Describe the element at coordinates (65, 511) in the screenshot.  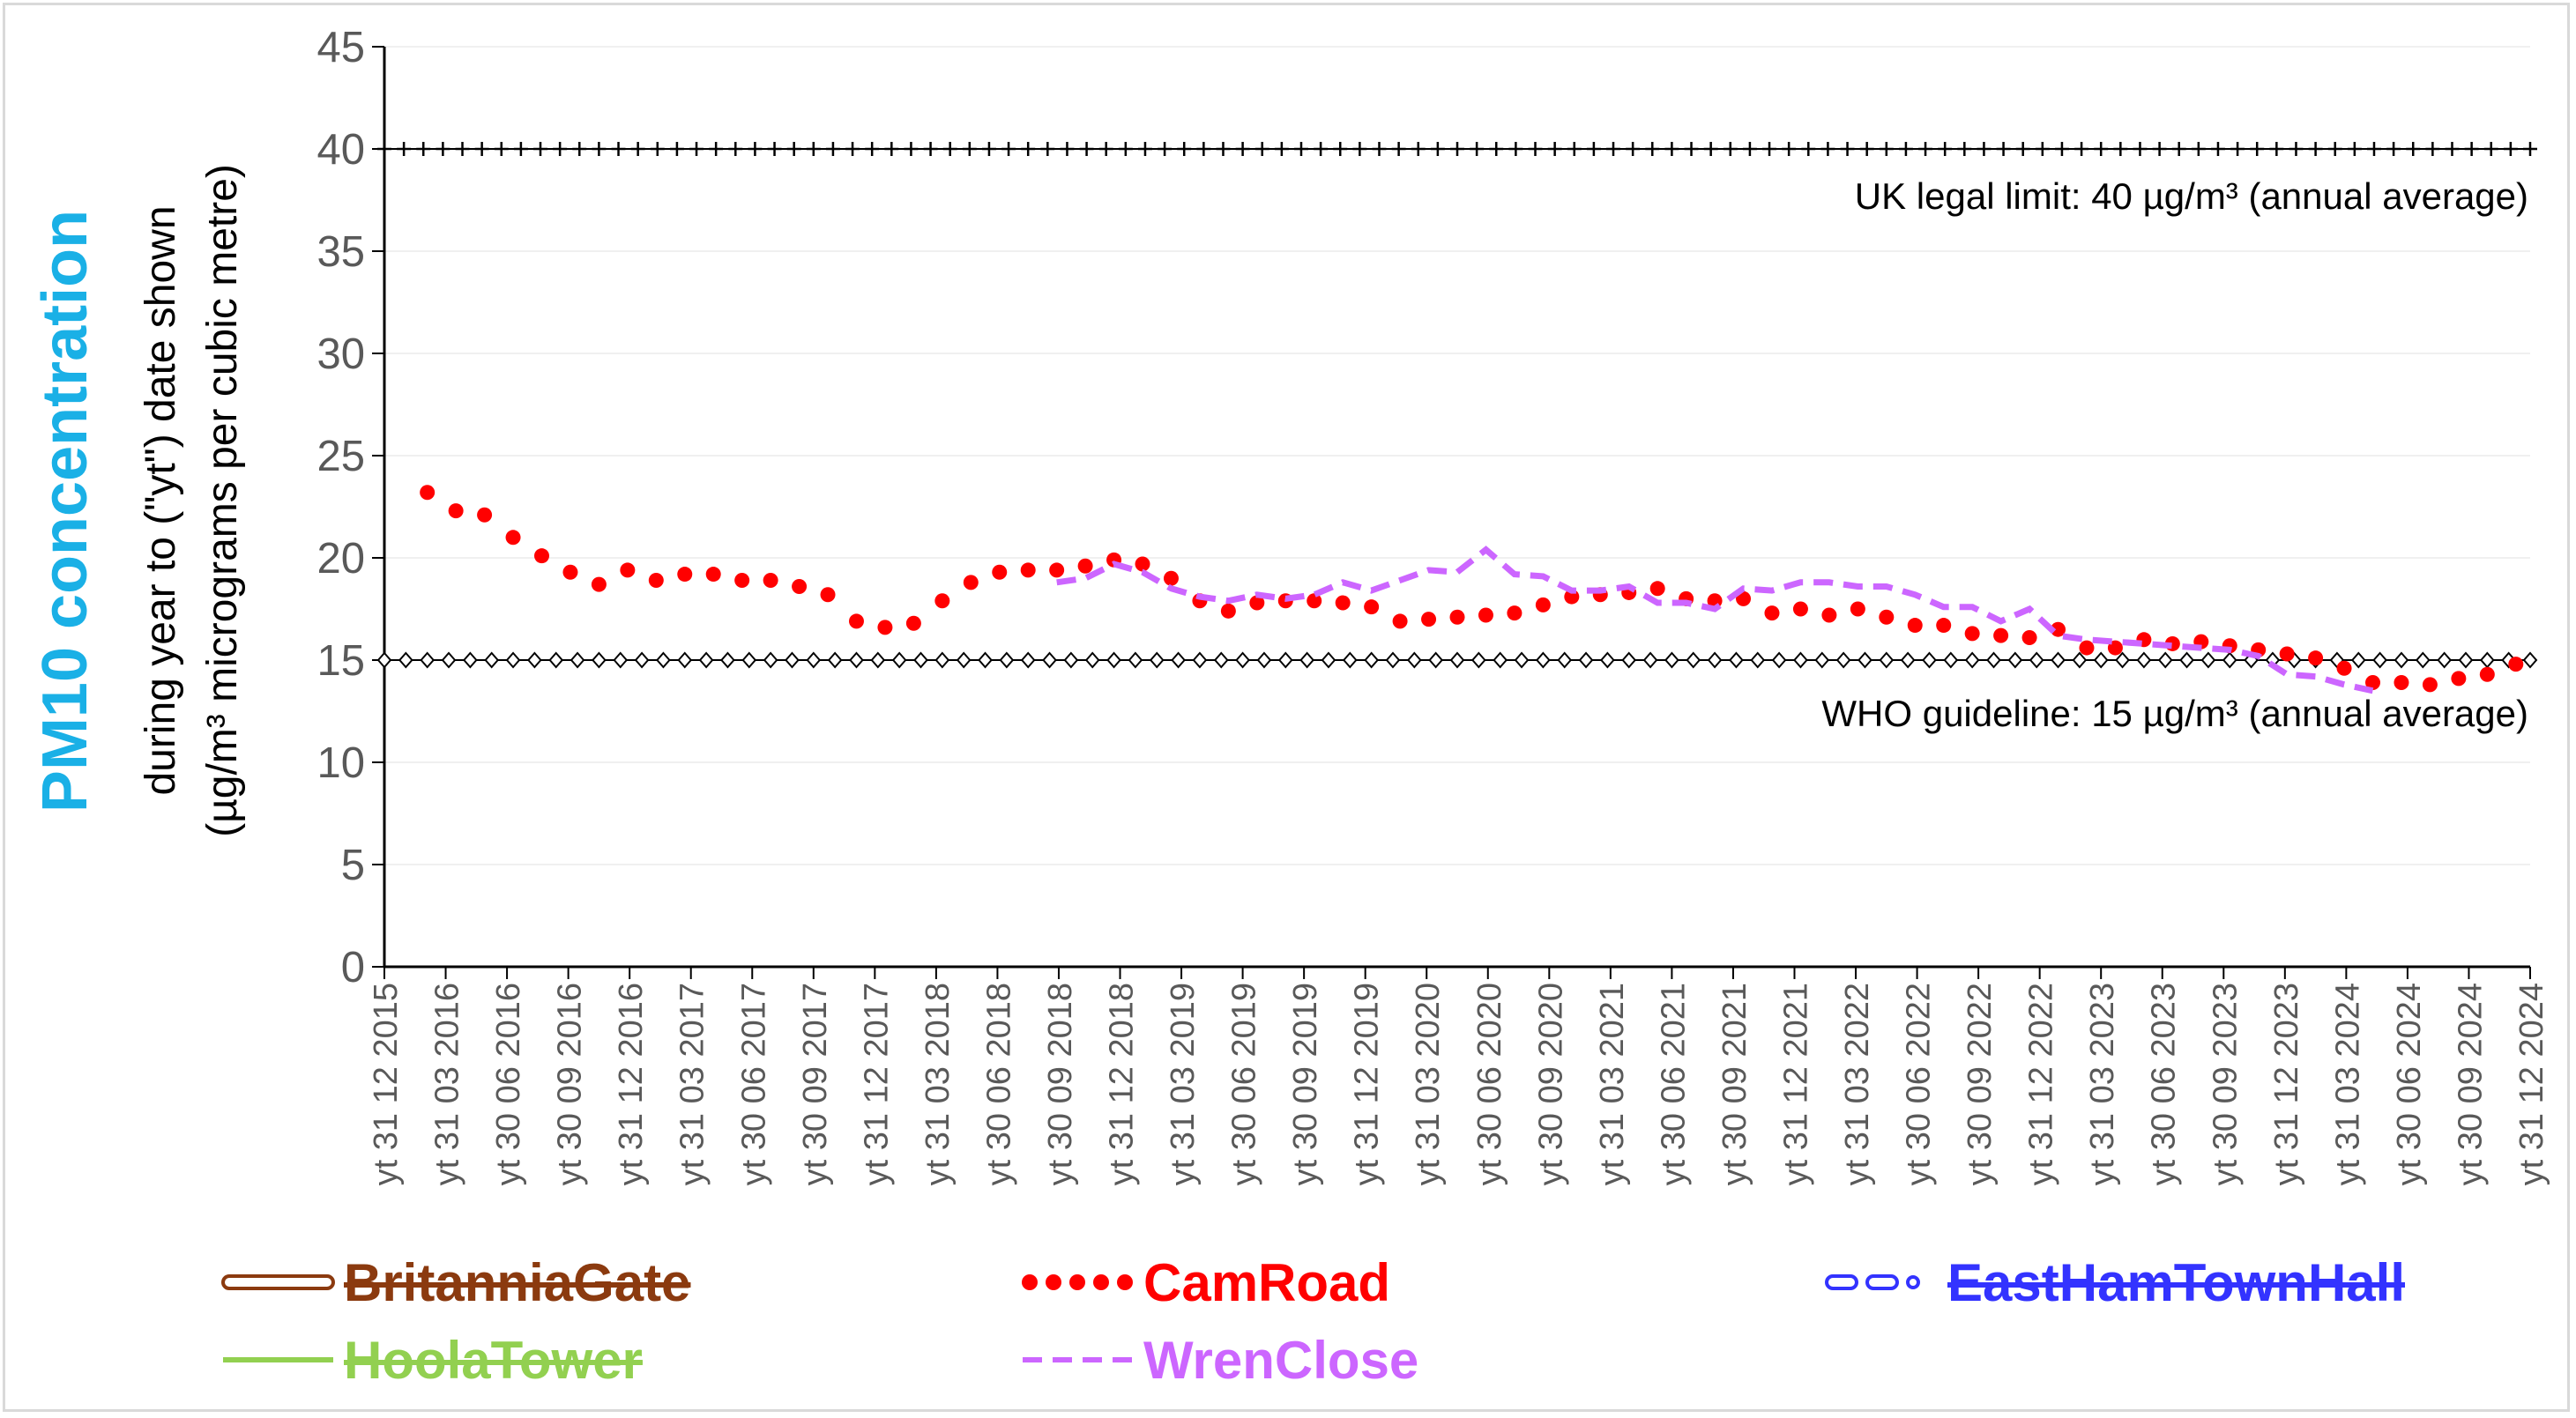
I see `y-axis-title-main: PM10 concentration` at that location.